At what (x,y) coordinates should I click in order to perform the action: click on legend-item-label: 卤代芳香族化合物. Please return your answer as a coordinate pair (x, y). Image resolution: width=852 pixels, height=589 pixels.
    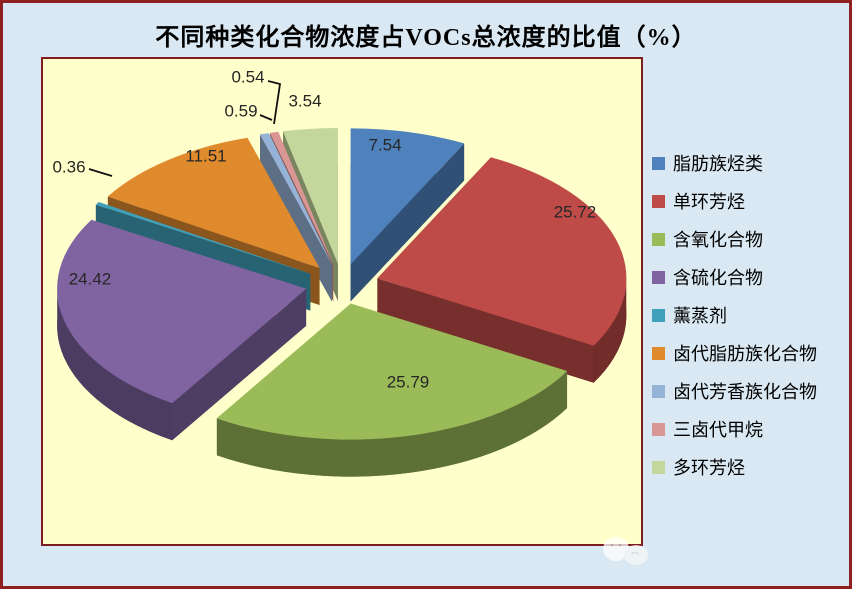
    Looking at the image, I should click on (745, 392).